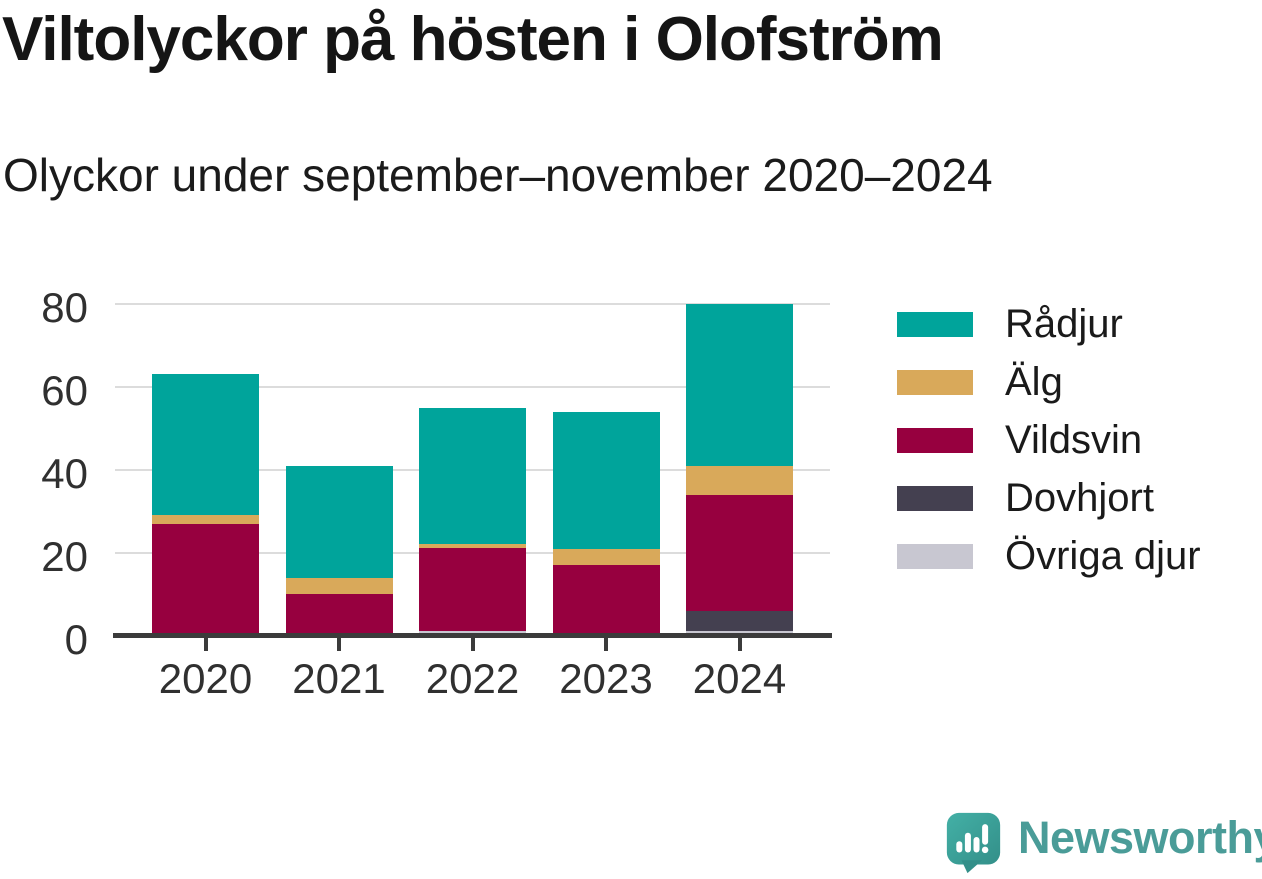  I want to click on y-tick-label: 80, so click(64, 307).